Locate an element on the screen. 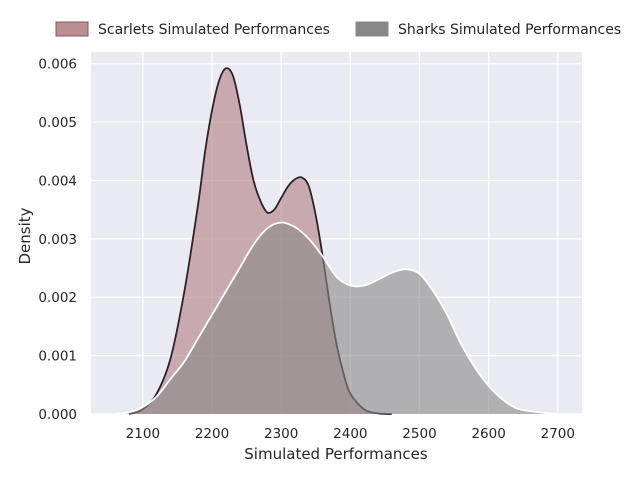 This screenshot has height=484, width=640. y-tick-label: 0.005 is located at coordinates (57, 123).